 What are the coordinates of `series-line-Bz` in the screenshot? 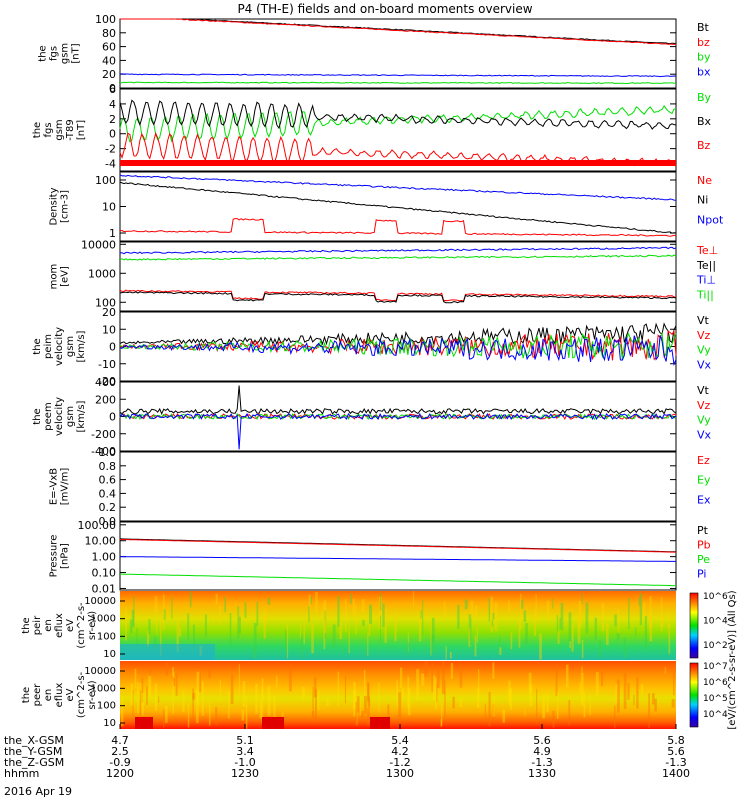 It's located at (398, 149).